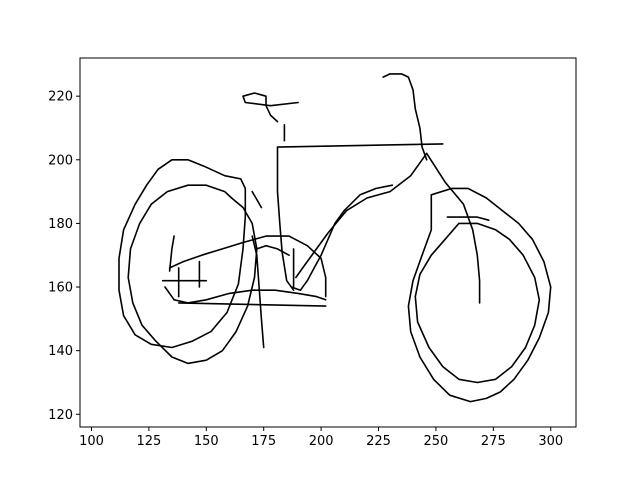 Image resolution: width=640 pixels, height=480 pixels. I want to click on y-tick-label: 220, so click(60, 97).